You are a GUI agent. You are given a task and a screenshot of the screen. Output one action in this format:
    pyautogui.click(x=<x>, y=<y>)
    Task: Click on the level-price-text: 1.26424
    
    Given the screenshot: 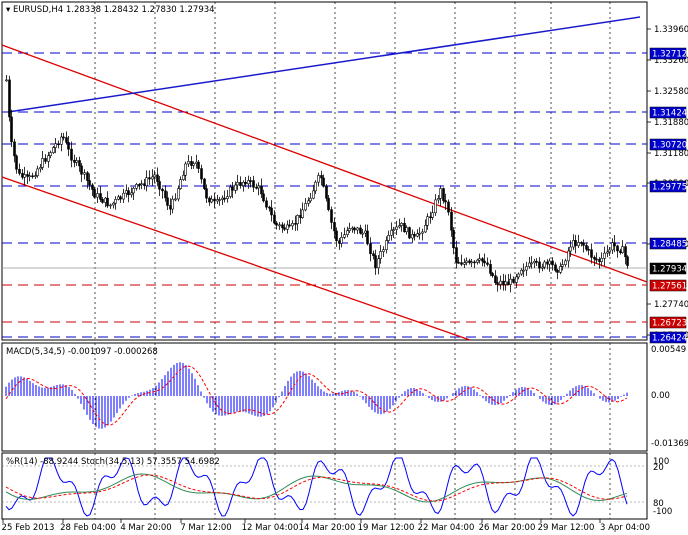 What is the action you would take?
    pyautogui.click(x=669, y=339)
    